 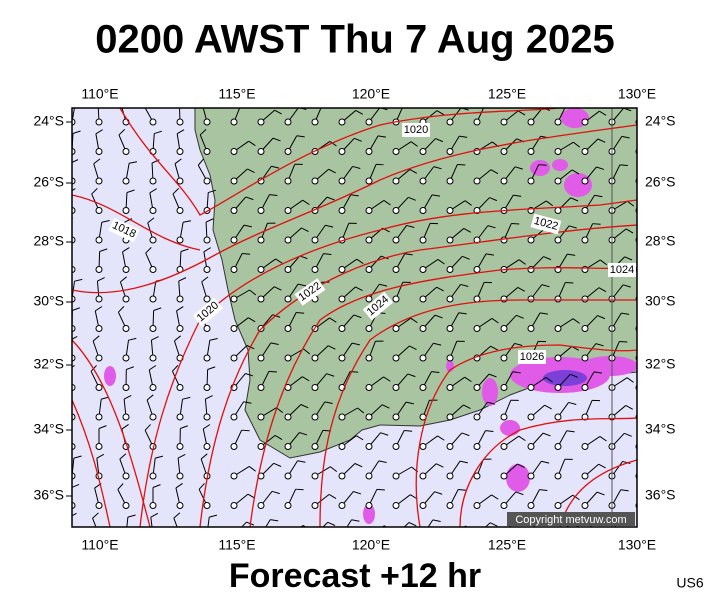 I want to click on lon-label-bottom: 125°E, so click(x=507, y=545).